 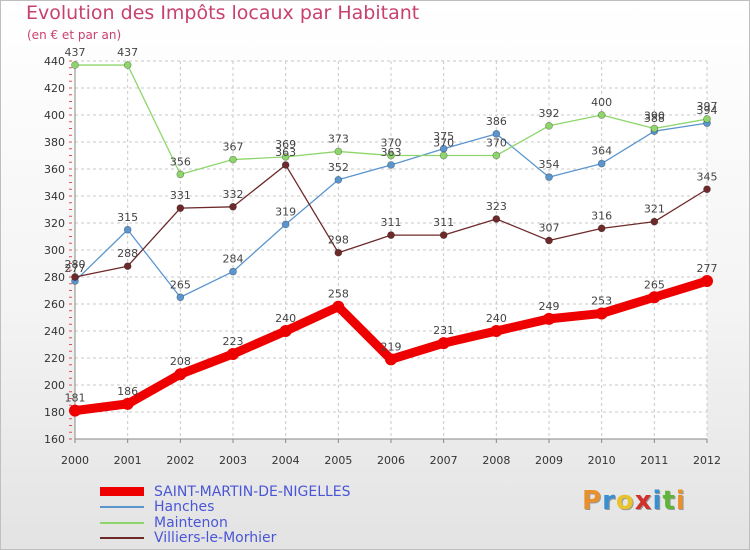 I want to click on x-tick-label: 2007, so click(x=444, y=460).